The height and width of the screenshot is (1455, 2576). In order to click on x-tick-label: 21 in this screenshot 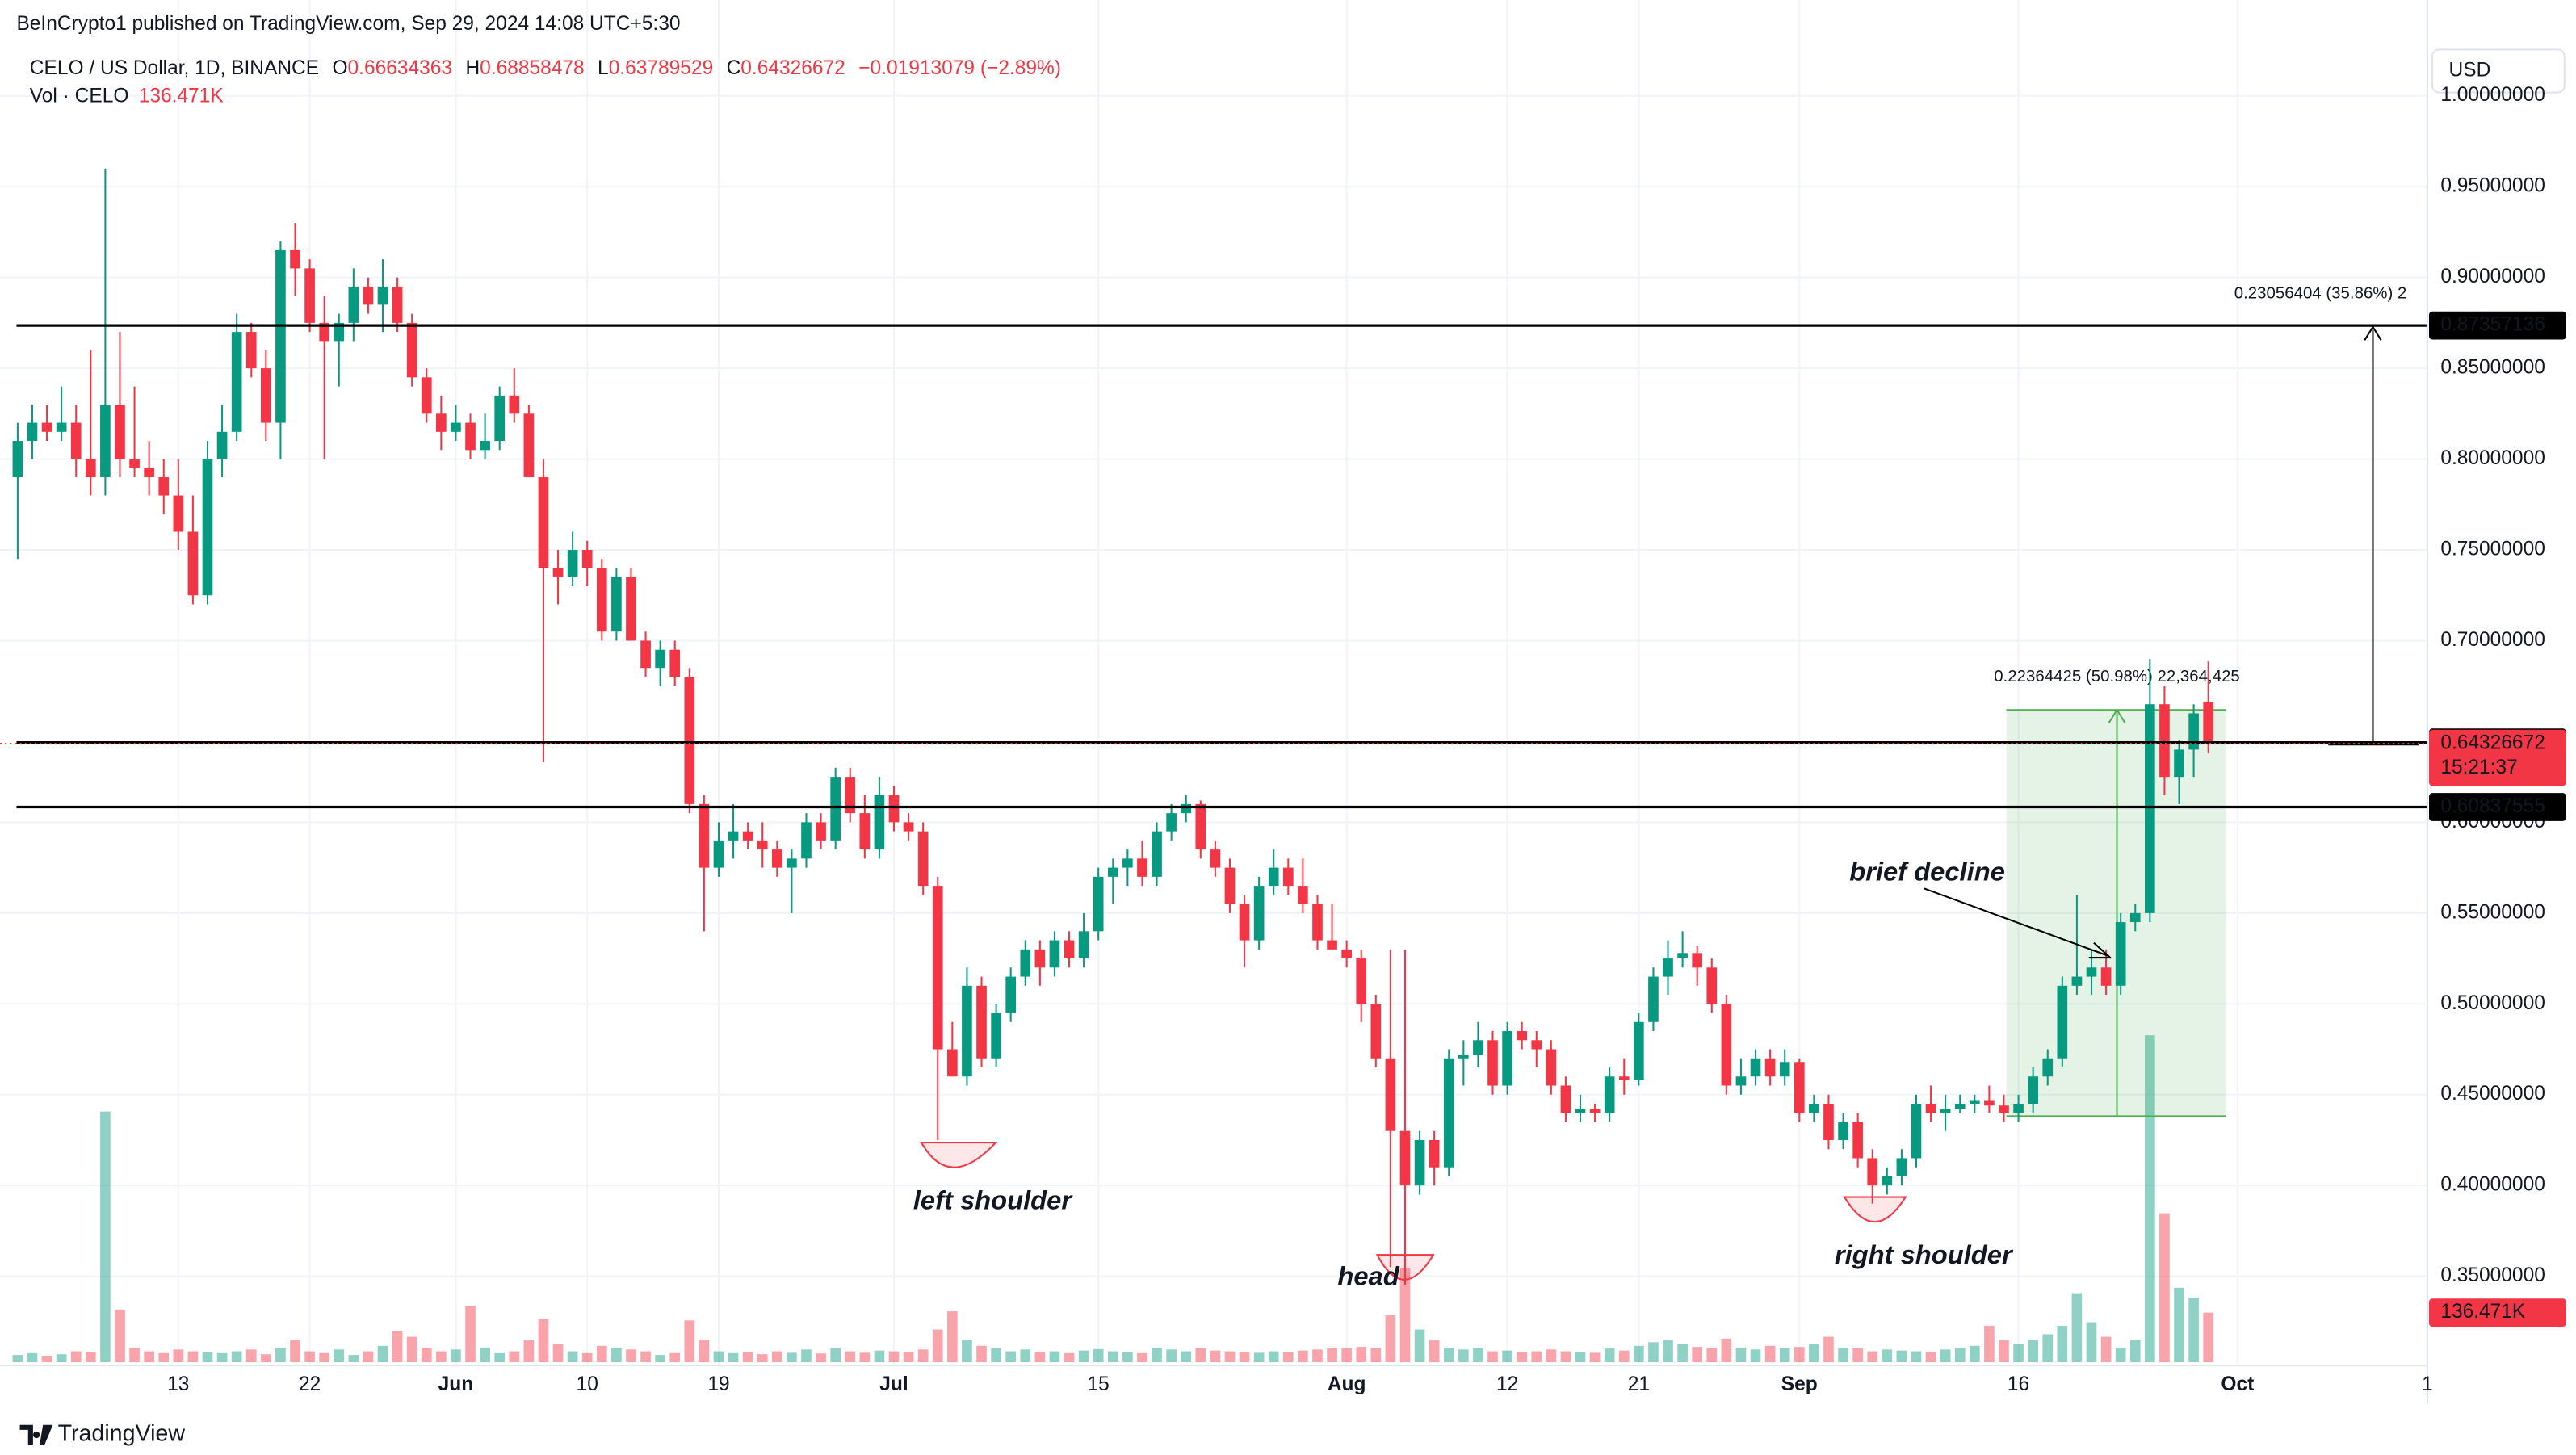, I will do `click(1639, 1384)`.